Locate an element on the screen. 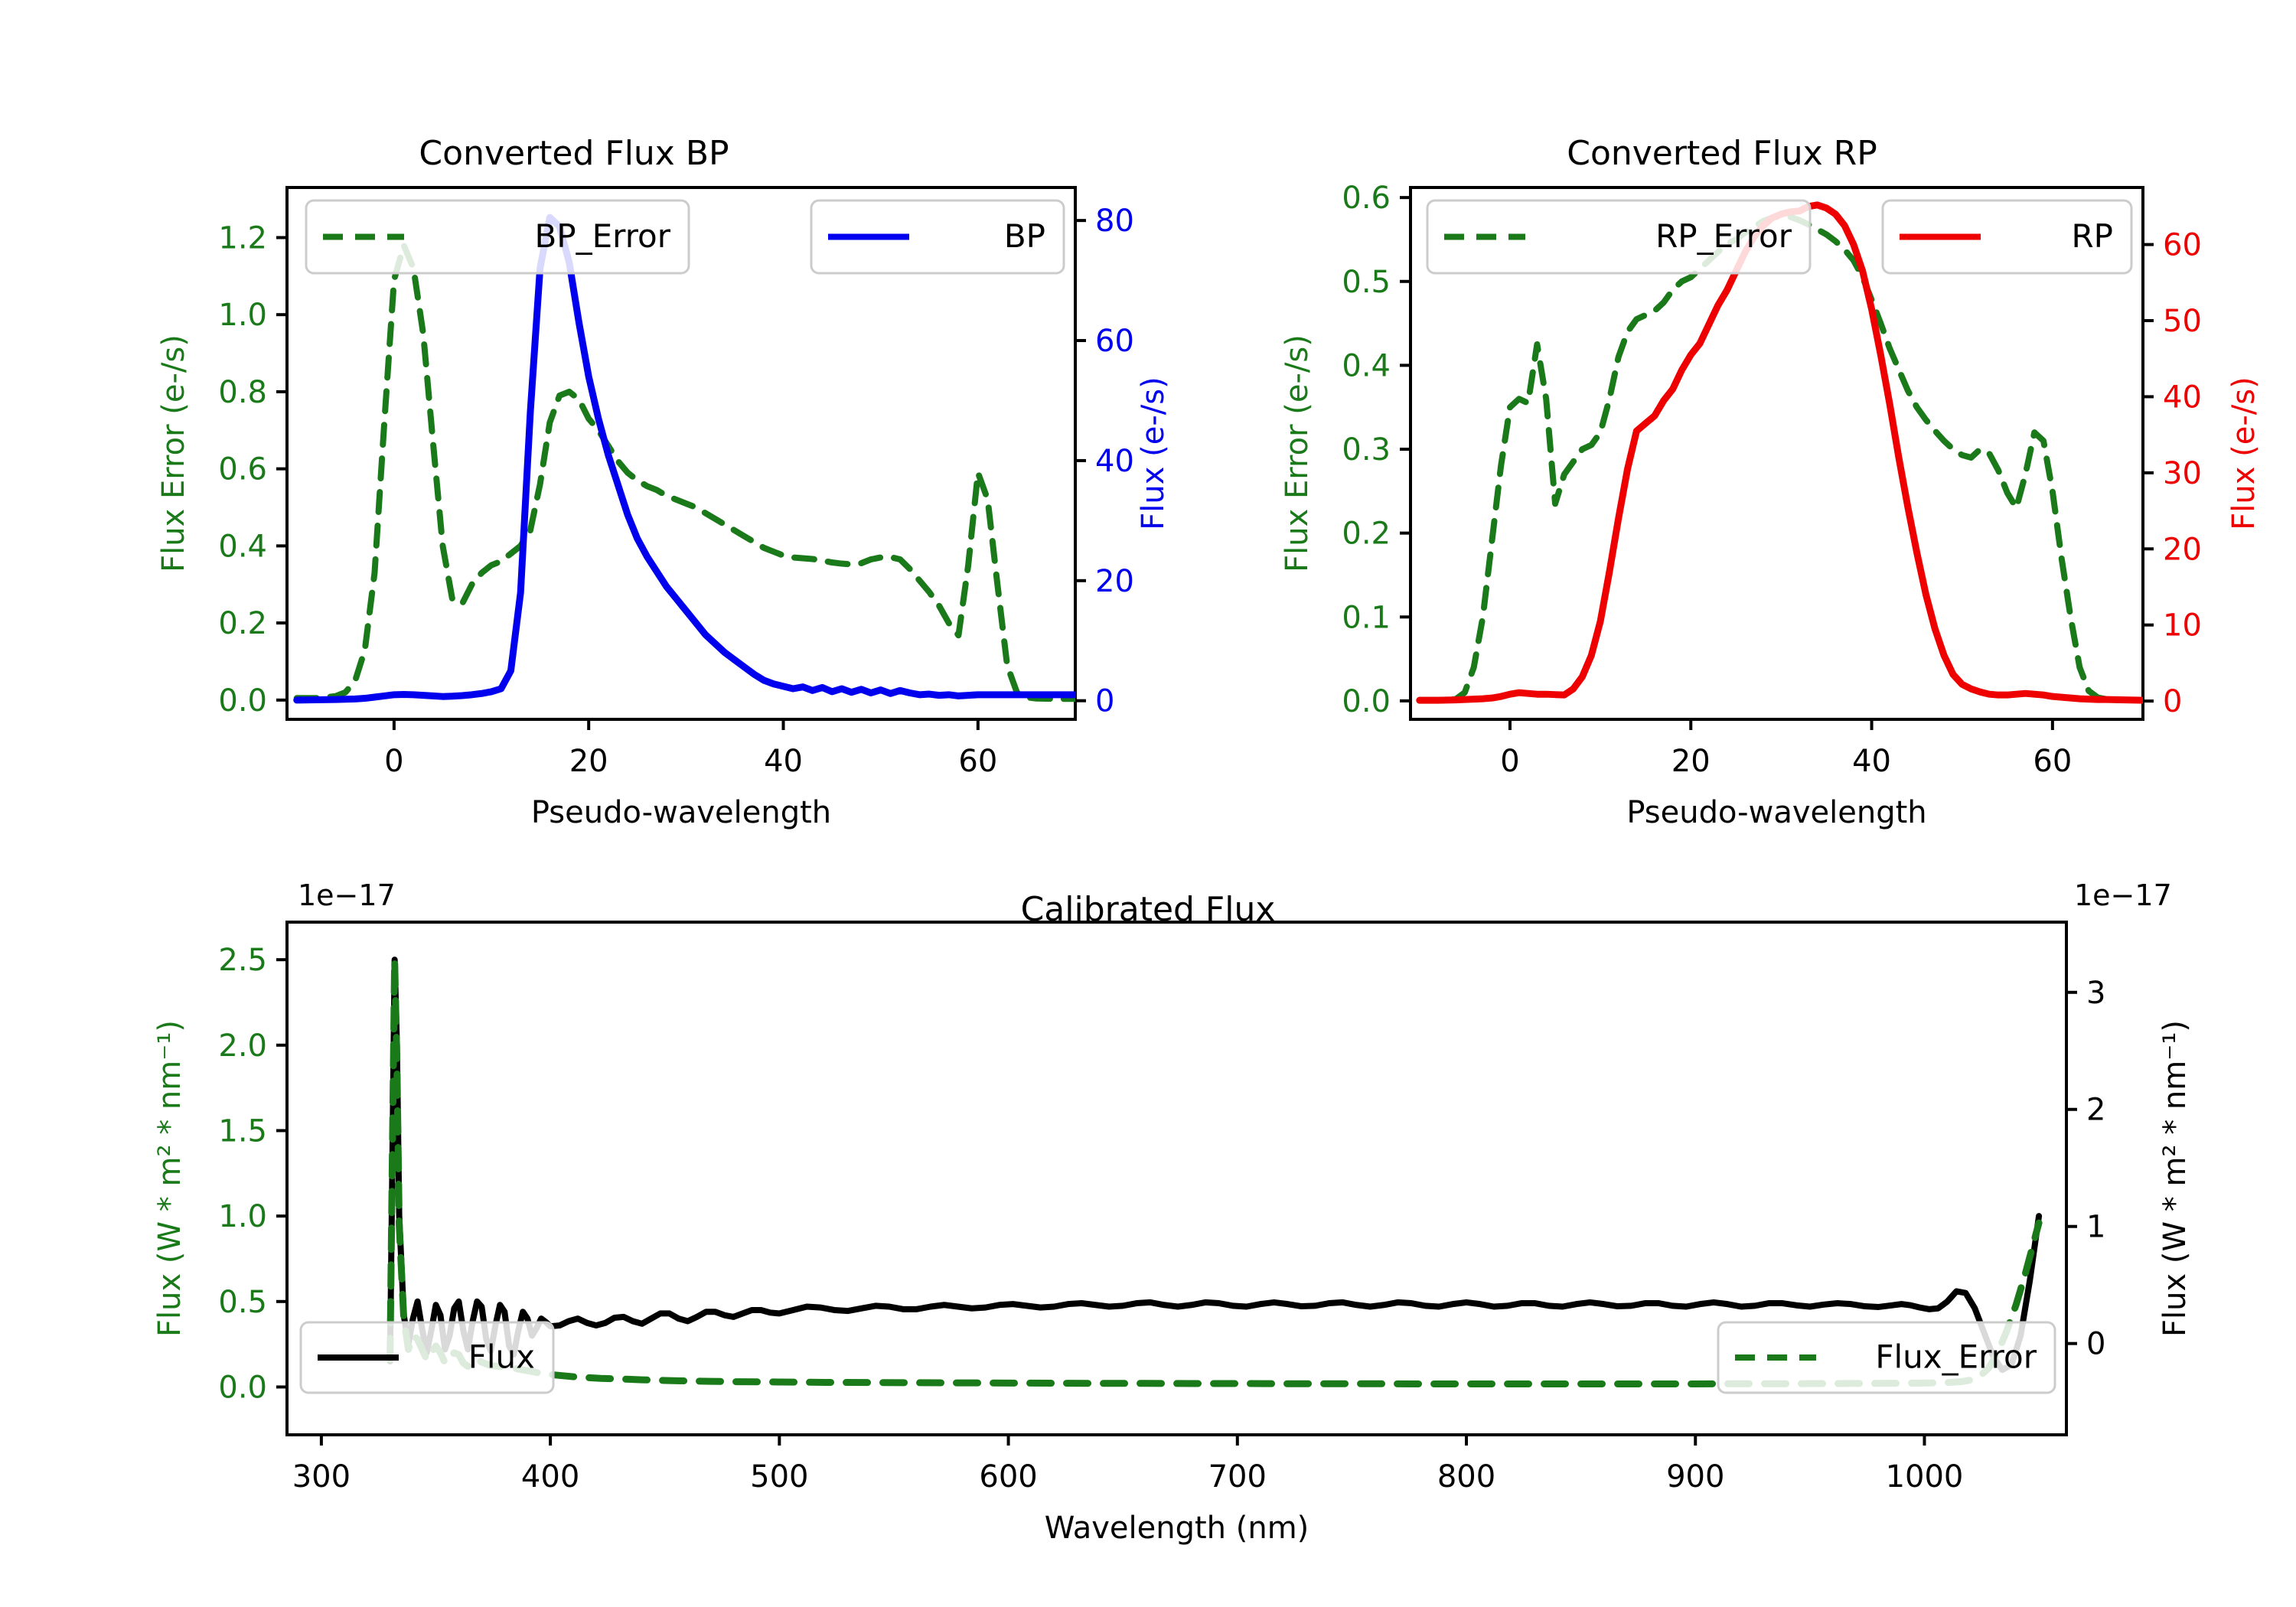 This screenshot has height=1607, width=2296. y-right-tick-label: 3 is located at coordinates (2095, 993).